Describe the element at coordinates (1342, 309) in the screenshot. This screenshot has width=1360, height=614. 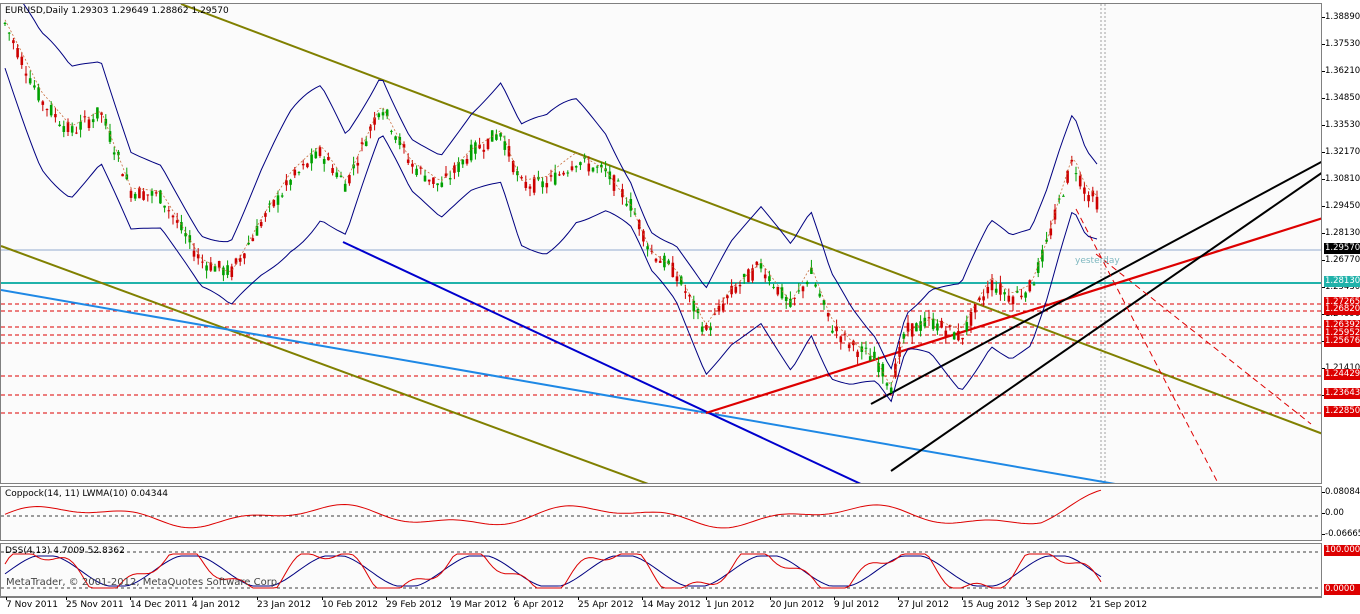
I see `price-level-flag: 1.26820` at that location.